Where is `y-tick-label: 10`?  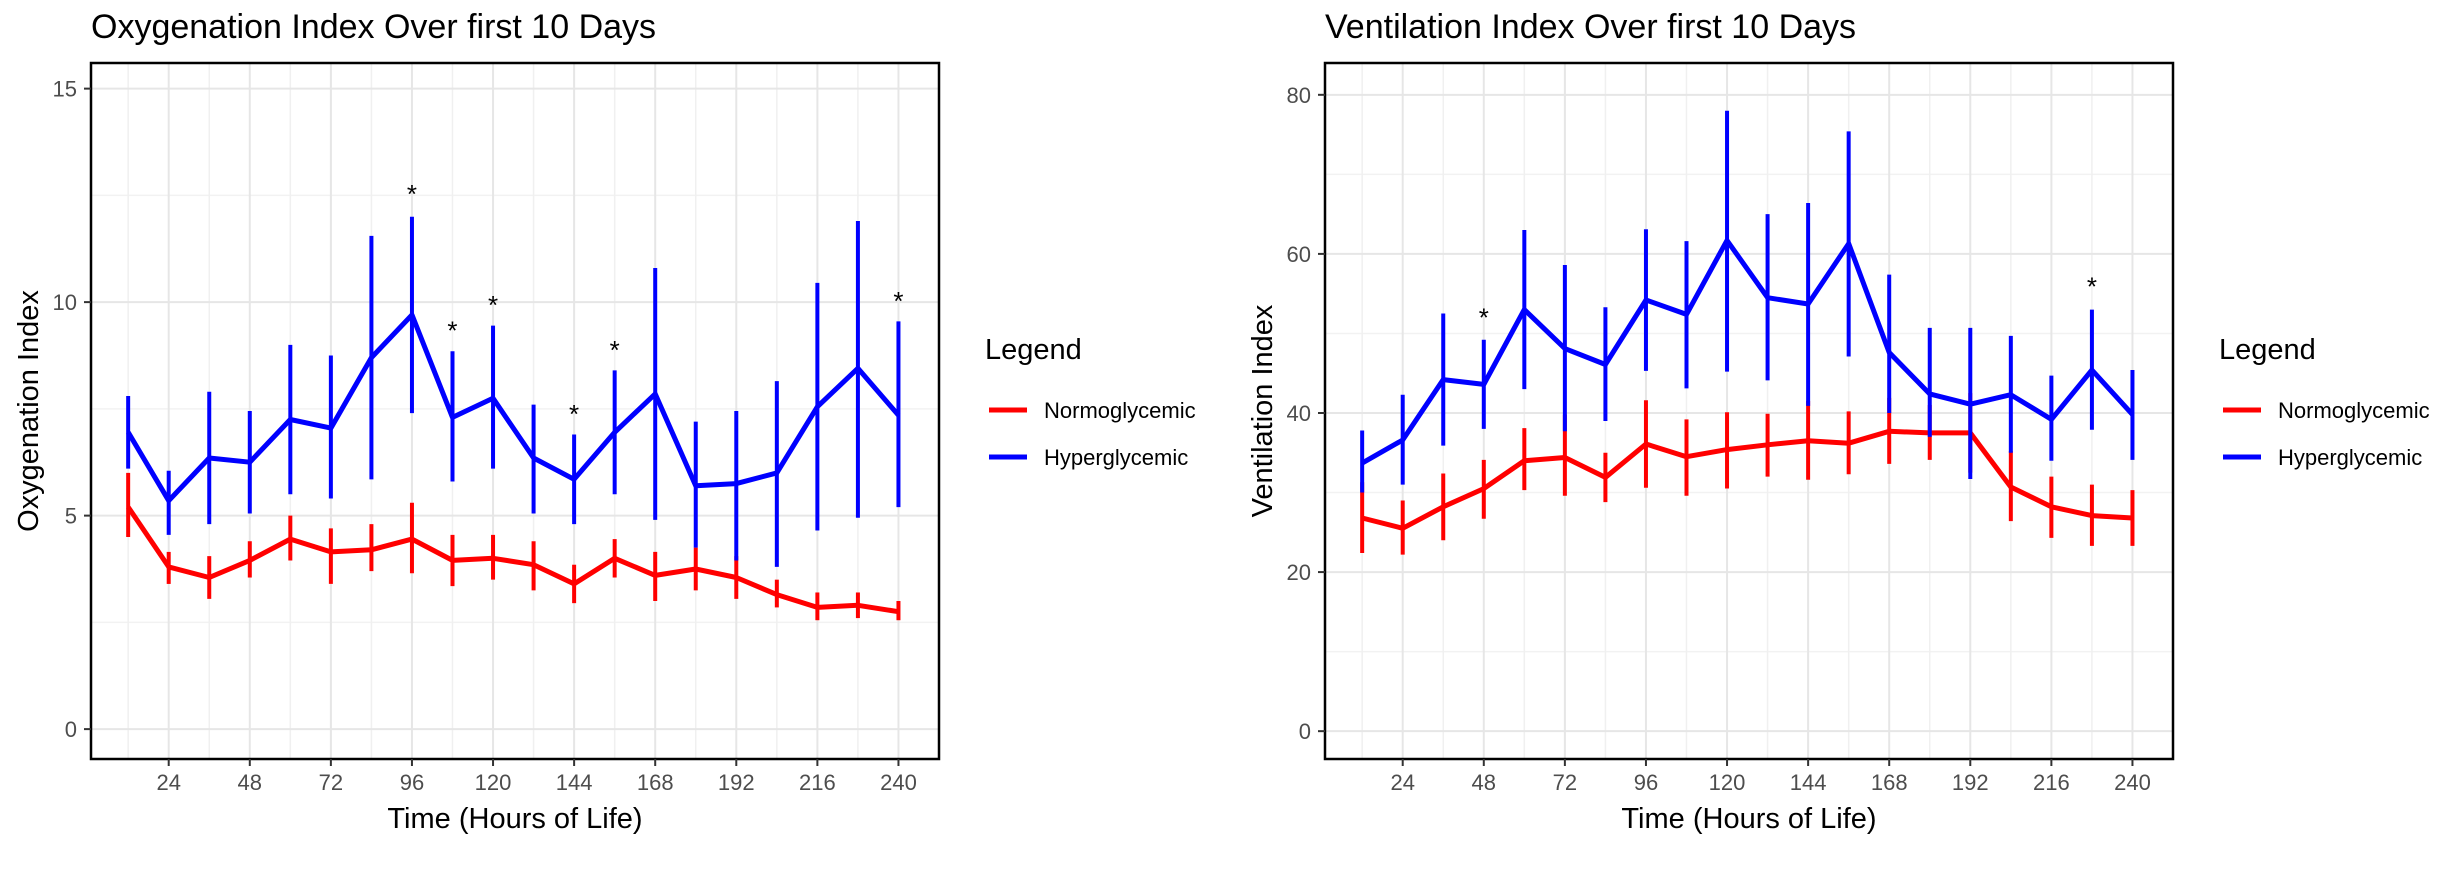
y-tick-label: 10 is located at coordinates (65, 302).